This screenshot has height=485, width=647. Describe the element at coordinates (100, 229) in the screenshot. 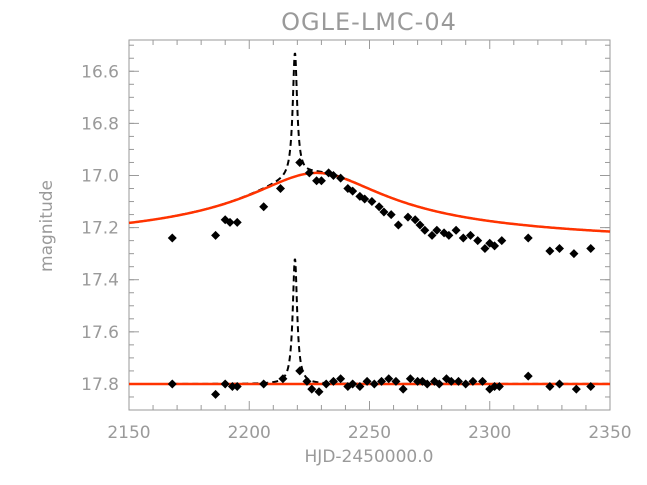

I see `y-tick-label: 17.2` at that location.